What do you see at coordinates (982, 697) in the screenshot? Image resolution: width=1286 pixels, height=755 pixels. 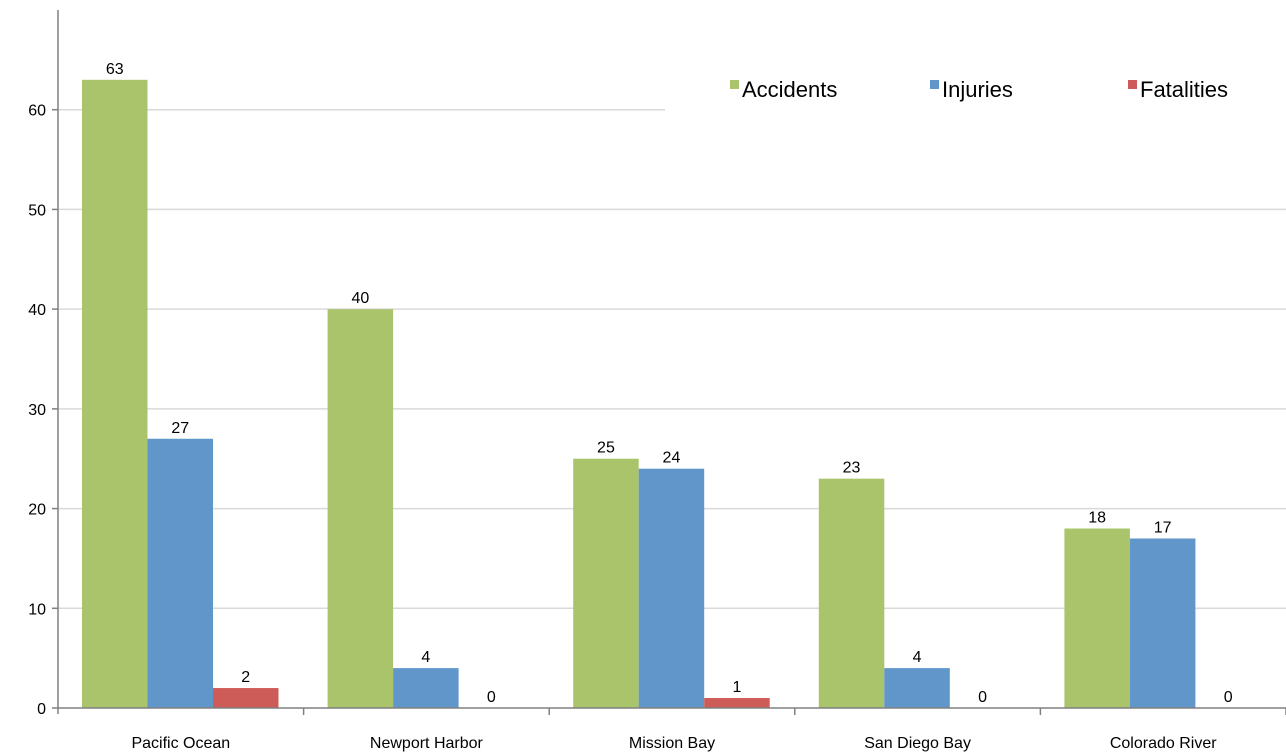 I see `data-label-fatalities-3: 0` at bounding box center [982, 697].